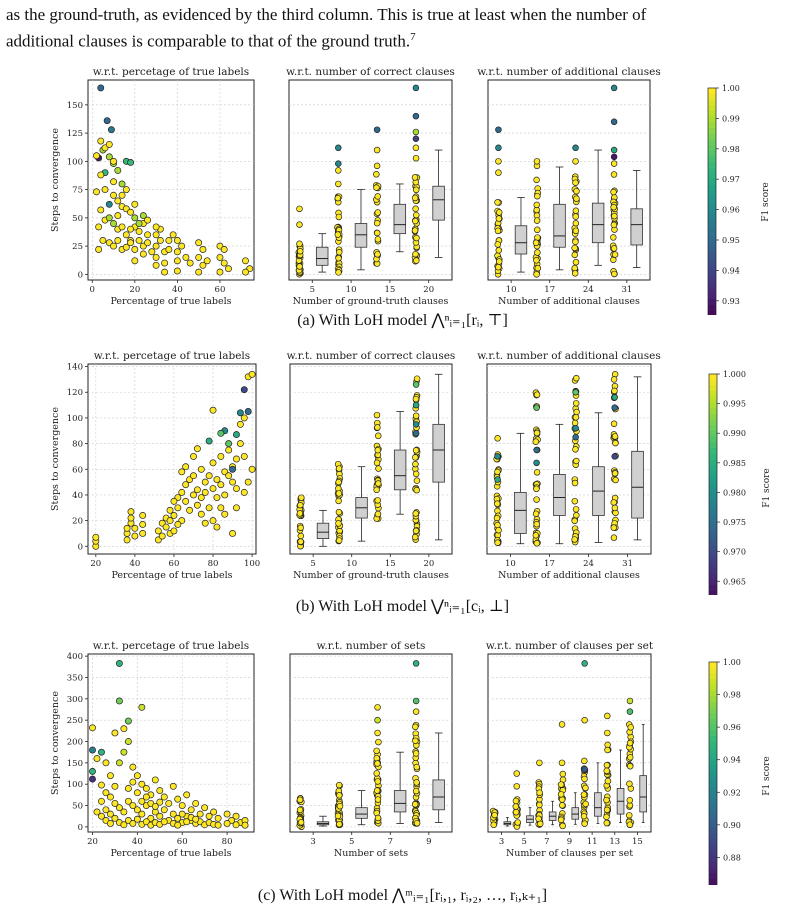  What do you see at coordinates (731, 149) in the screenshot?
I see `colorbar-tick-label: 0.98` at bounding box center [731, 149].